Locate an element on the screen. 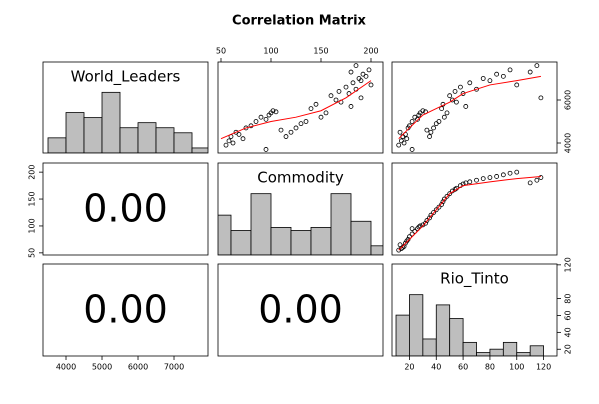  y-tick-label: 40 is located at coordinates (568, 332).